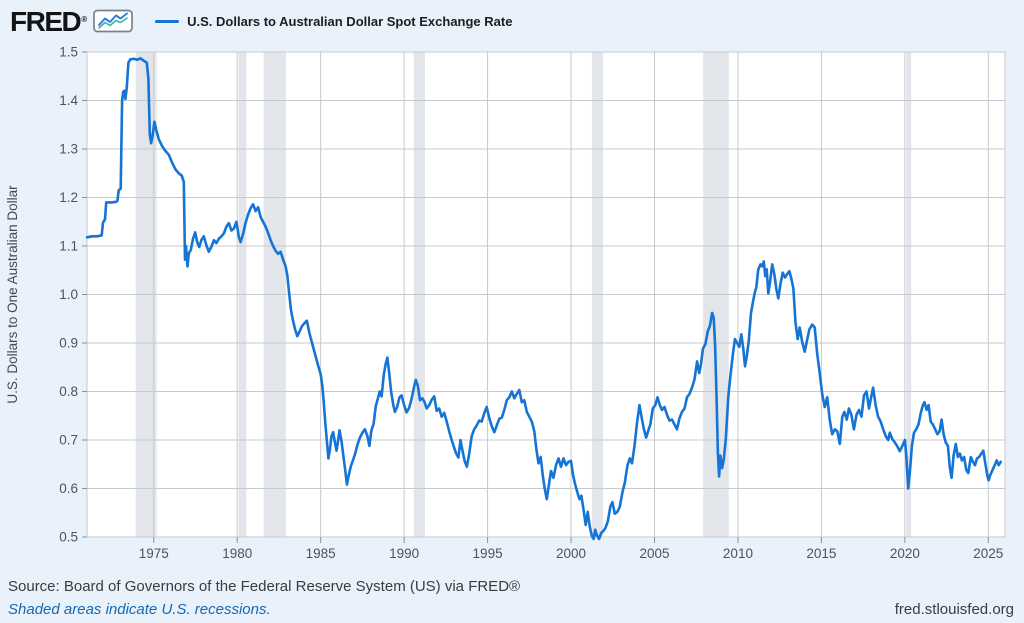 The height and width of the screenshot is (623, 1024). I want to click on fred-sparkline-icon, so click(113, 21).